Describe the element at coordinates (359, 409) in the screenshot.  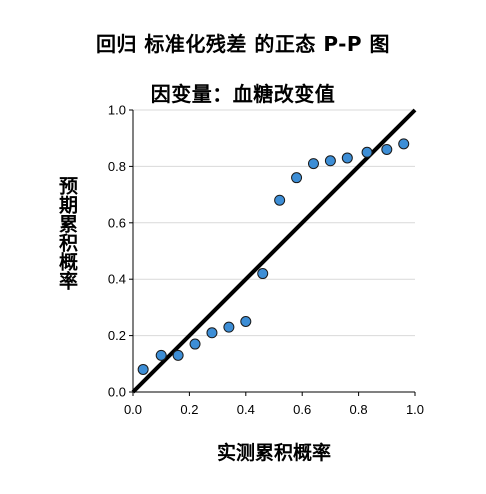
I see `x-tick-label-4: 0.8` at that location.